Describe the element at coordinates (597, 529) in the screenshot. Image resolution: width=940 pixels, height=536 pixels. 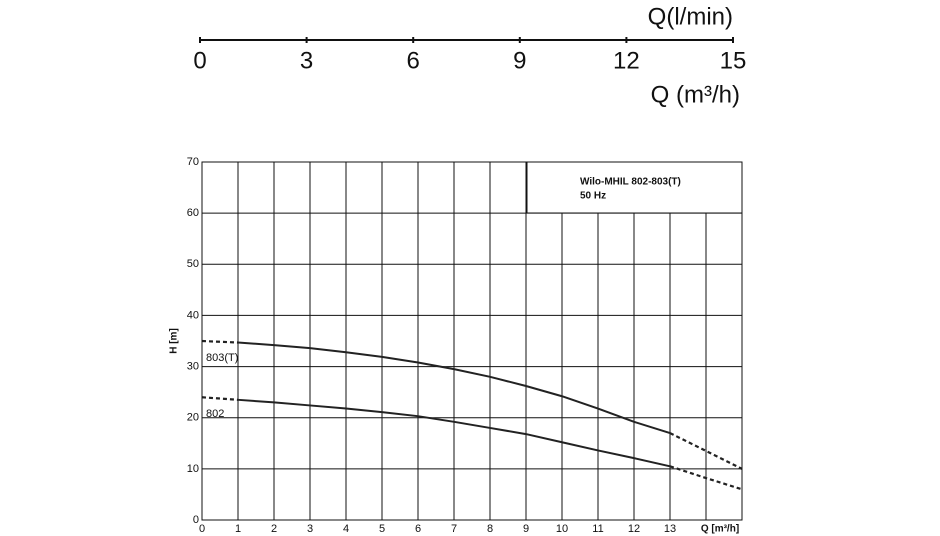
I see `x-tick-label: 11` at that location.